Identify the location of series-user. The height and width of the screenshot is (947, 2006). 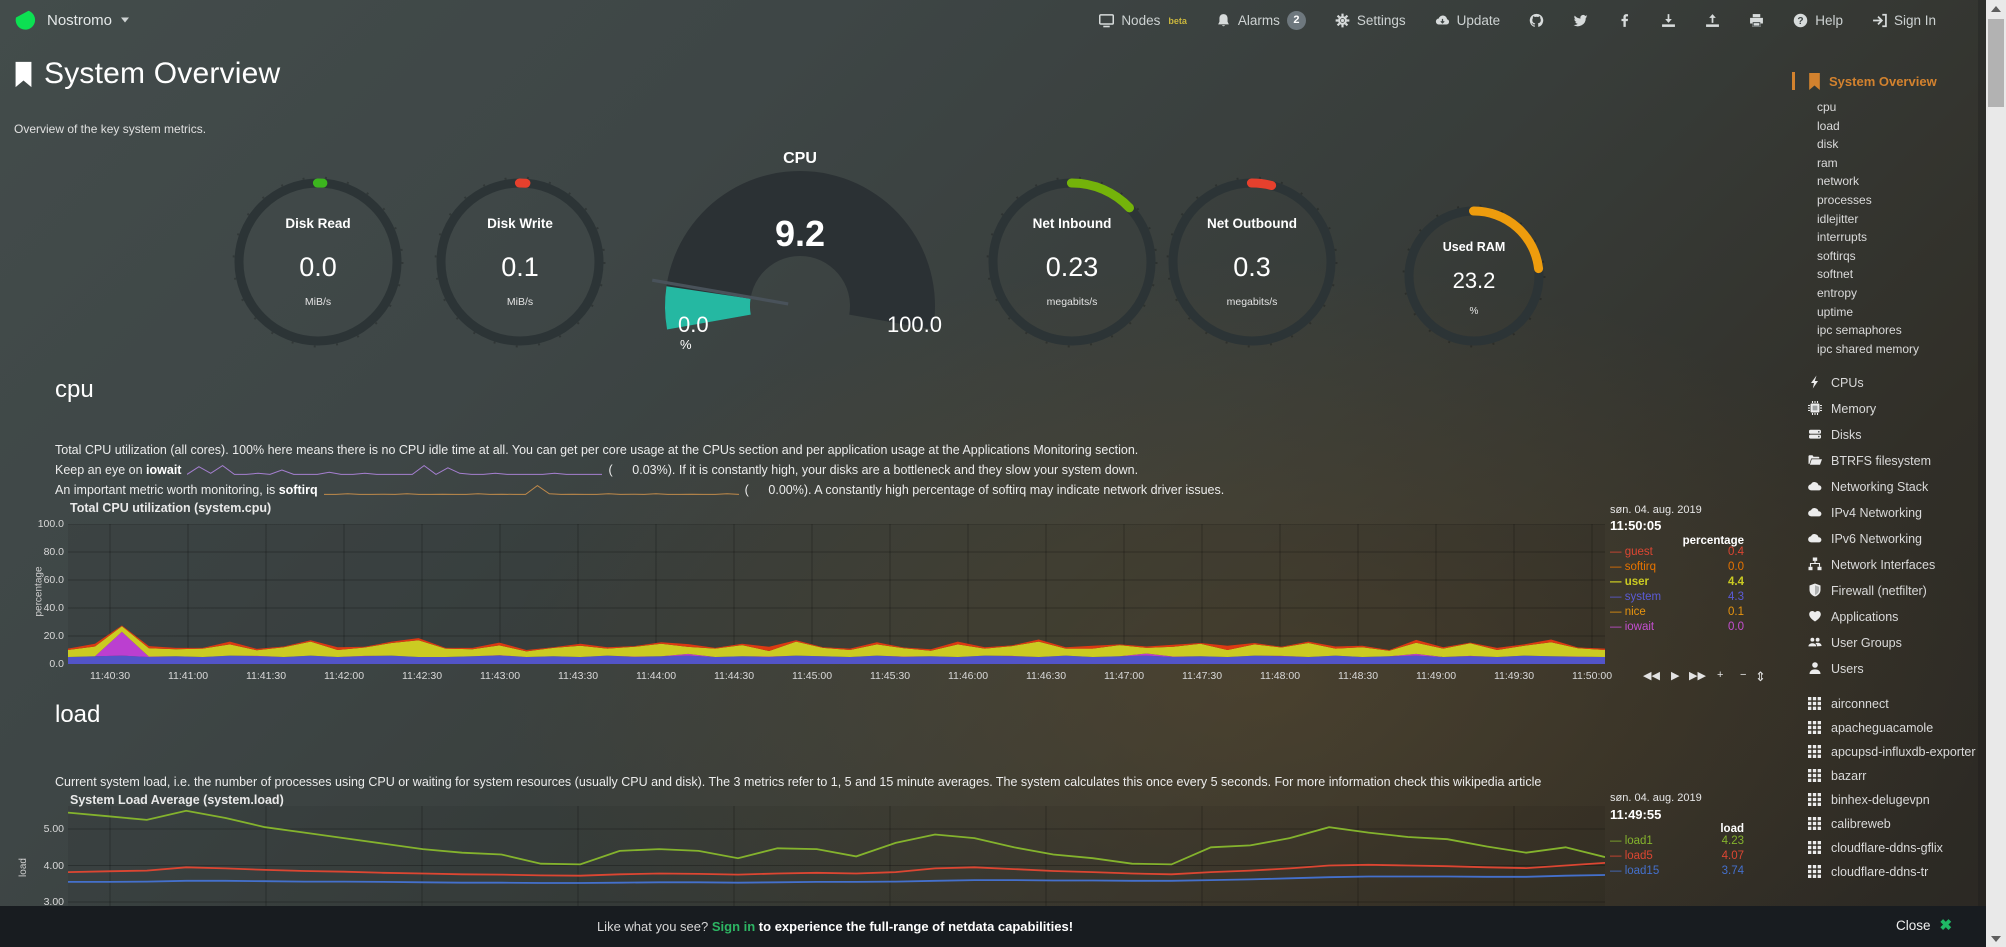
(836, 641).